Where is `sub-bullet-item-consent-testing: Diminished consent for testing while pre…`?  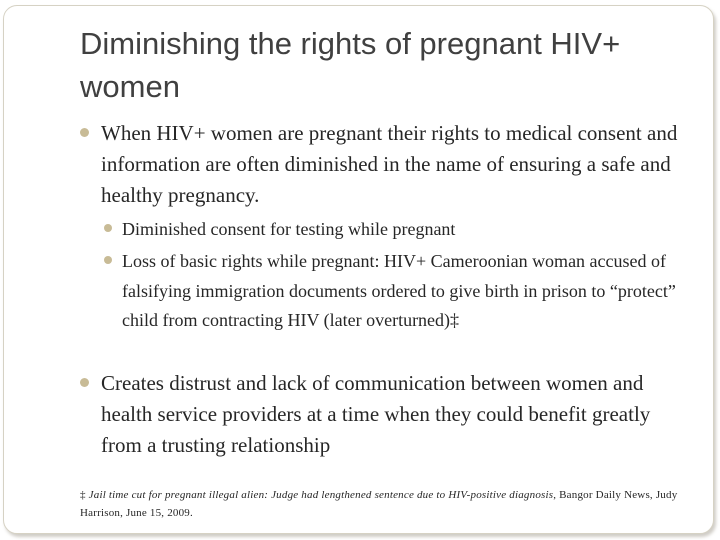 sub-bullet-item-consent-testing: Diminished consent for testing while pre… is located at coordinates (393, 230).